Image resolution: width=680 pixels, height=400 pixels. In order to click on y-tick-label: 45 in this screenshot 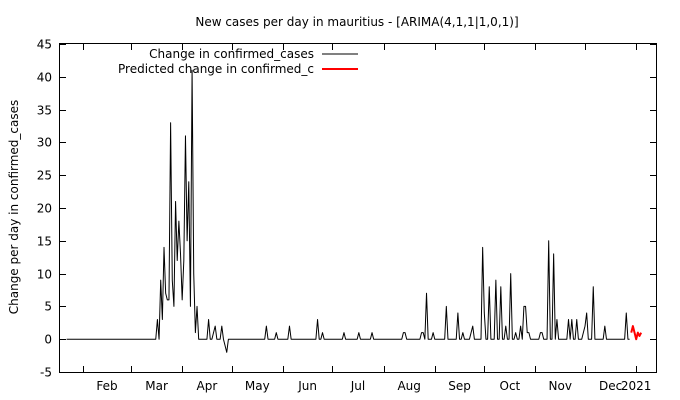, I will do `click(44, 45)`.